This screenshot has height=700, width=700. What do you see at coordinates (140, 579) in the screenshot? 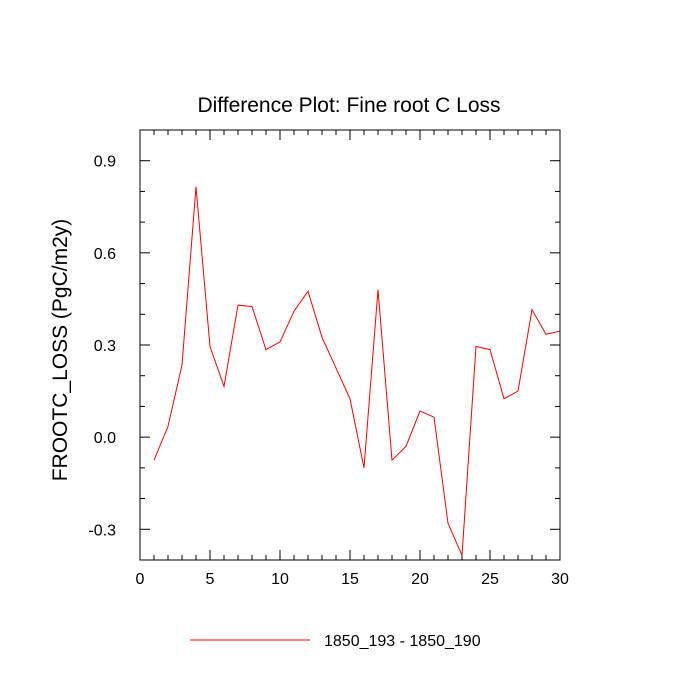
I see `x-tick-label: 0` at bounding box center [140, 579].